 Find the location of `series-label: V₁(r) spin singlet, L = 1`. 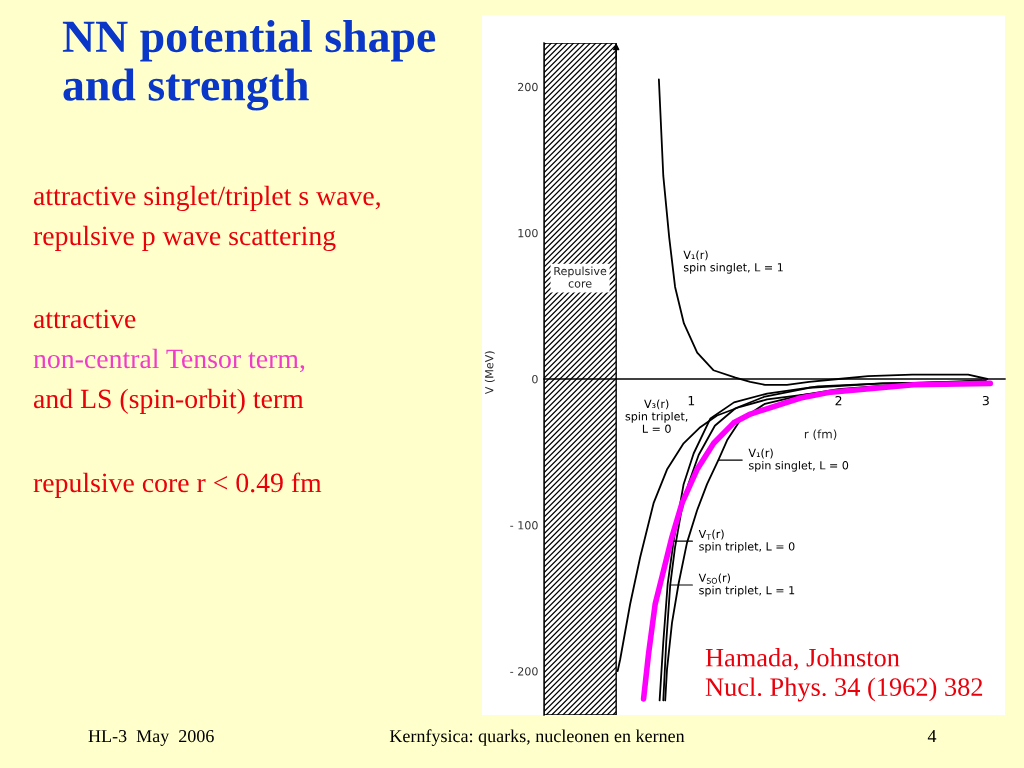

series-label: V₁(r) spin singlet, L = 1 is located at coordinates (733, 262).